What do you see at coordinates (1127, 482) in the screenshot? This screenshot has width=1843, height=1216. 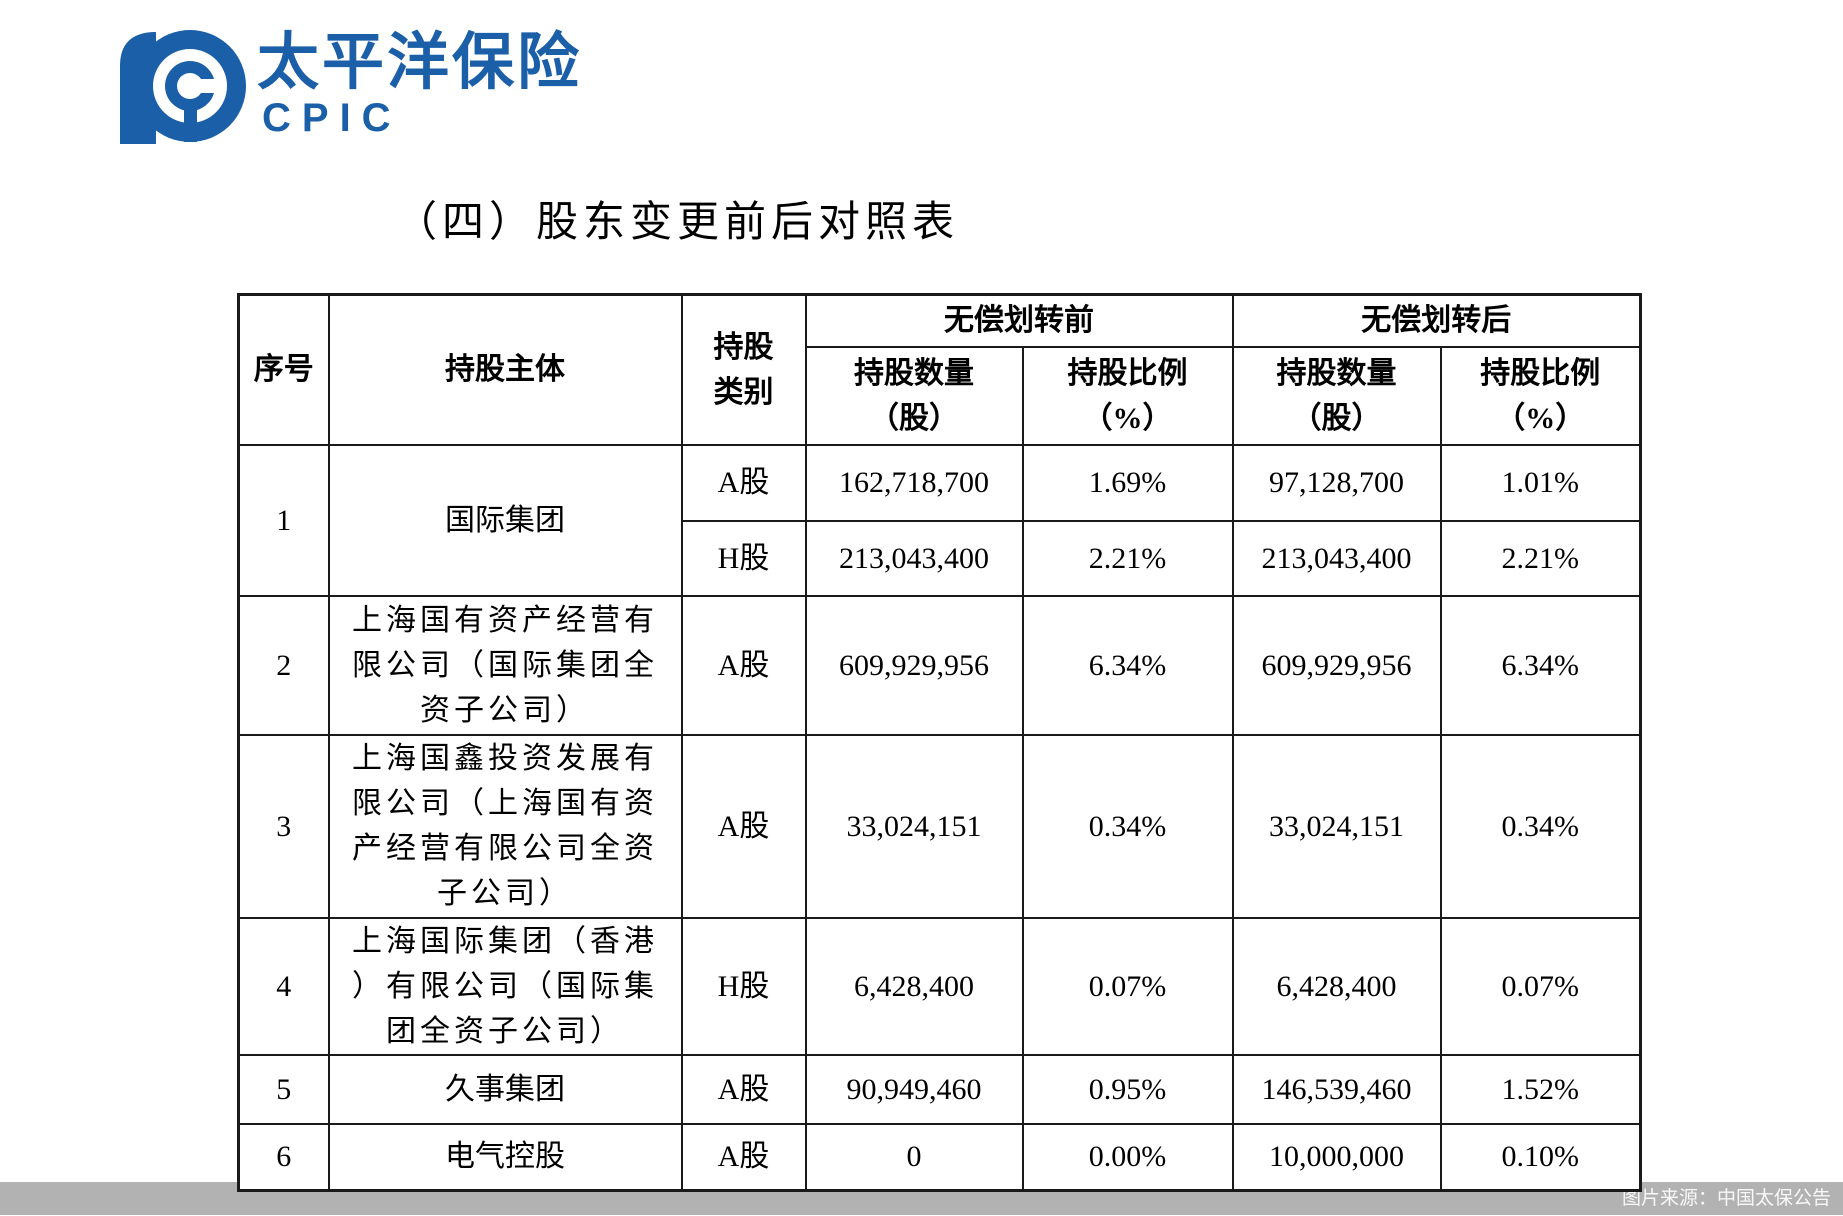 I see `cell-pct-before: 1.69%` at bounding box center [1127, 482].